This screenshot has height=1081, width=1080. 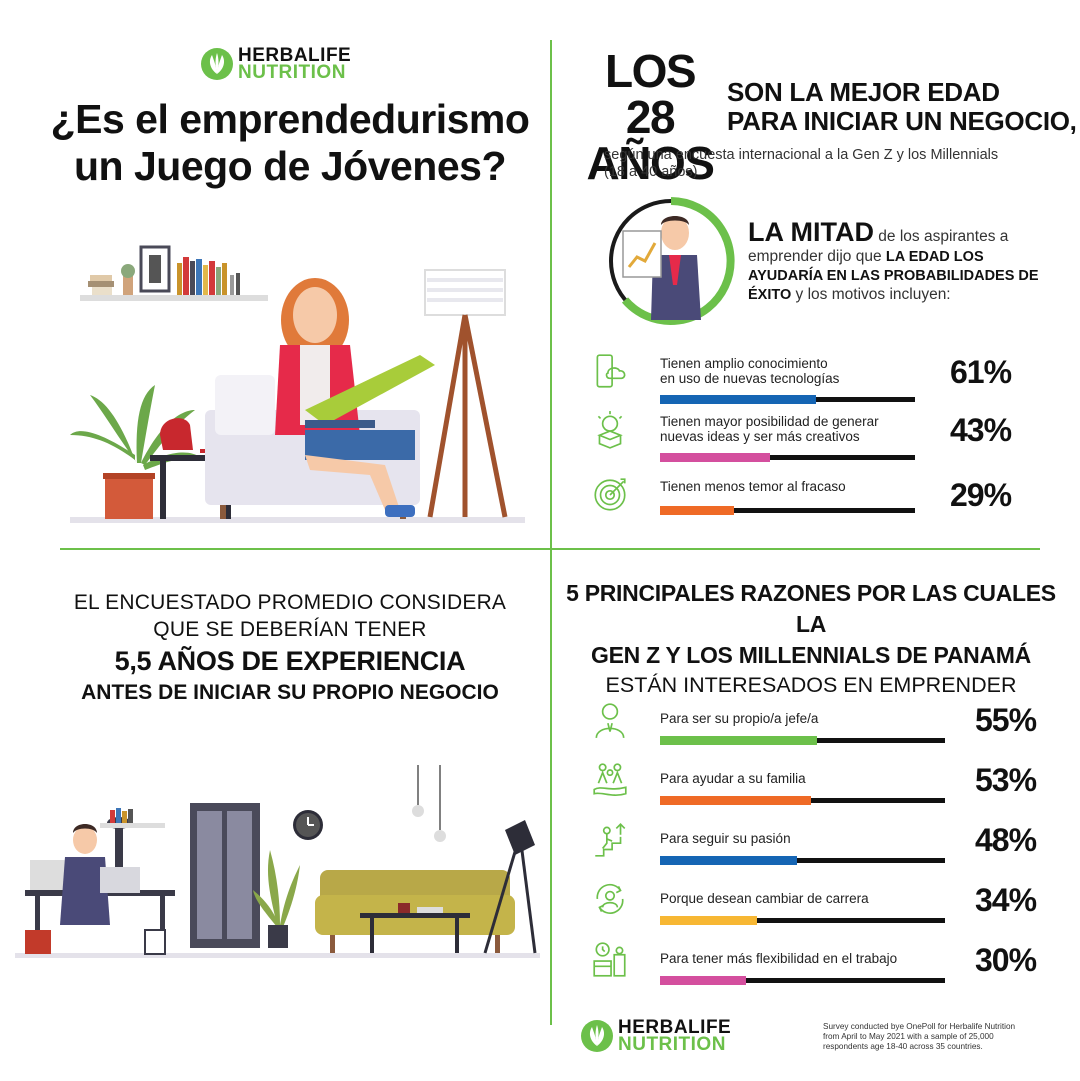 I want to click on horizontal-divider, so click(x=550, y=549).